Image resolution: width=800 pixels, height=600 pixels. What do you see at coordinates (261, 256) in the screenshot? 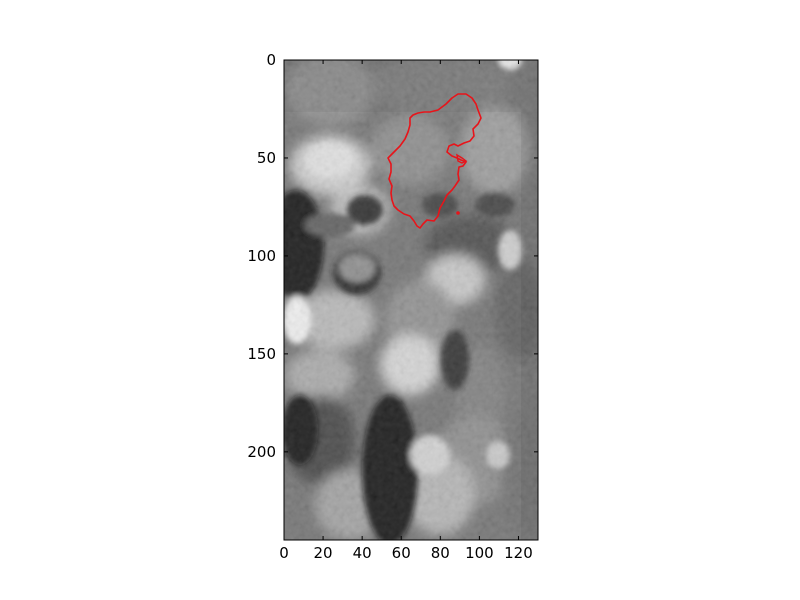
I see `y-tick-label: 100` at bounding box center [261, 256].